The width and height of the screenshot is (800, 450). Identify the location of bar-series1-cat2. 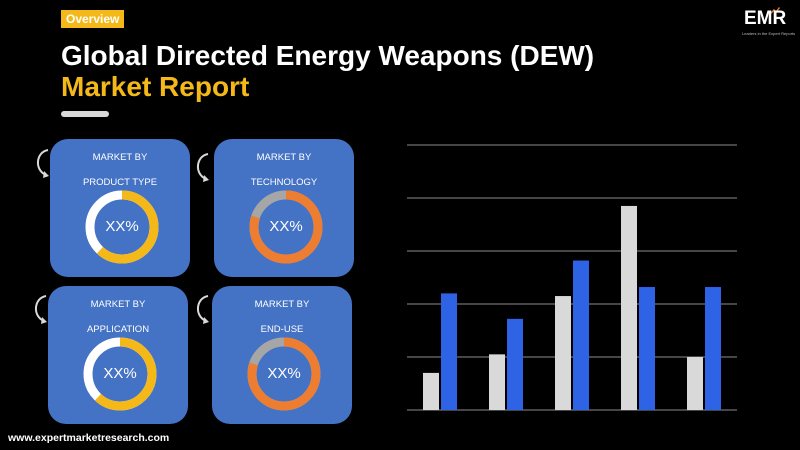
(497, 382).